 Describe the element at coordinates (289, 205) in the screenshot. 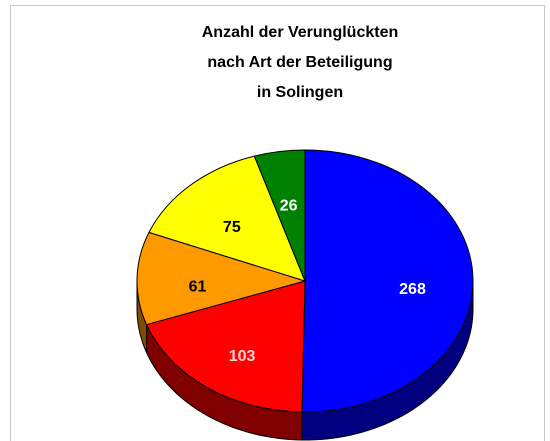

I see `data-label: 26` at that location.